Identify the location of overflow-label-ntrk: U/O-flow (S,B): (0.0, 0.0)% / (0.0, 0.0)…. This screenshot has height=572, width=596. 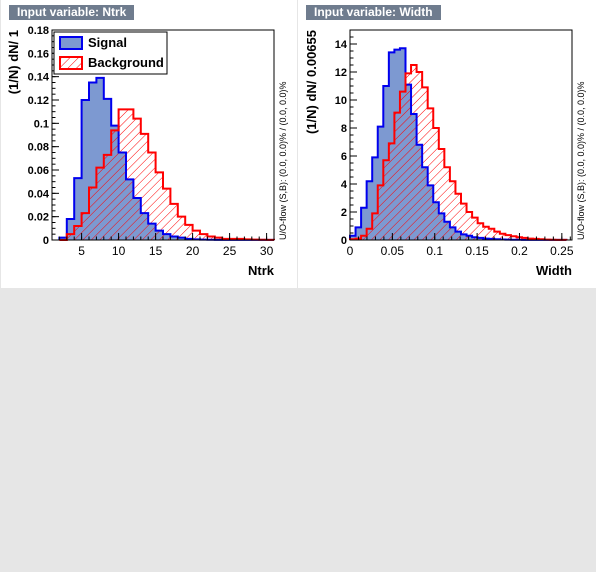
(283, 160).